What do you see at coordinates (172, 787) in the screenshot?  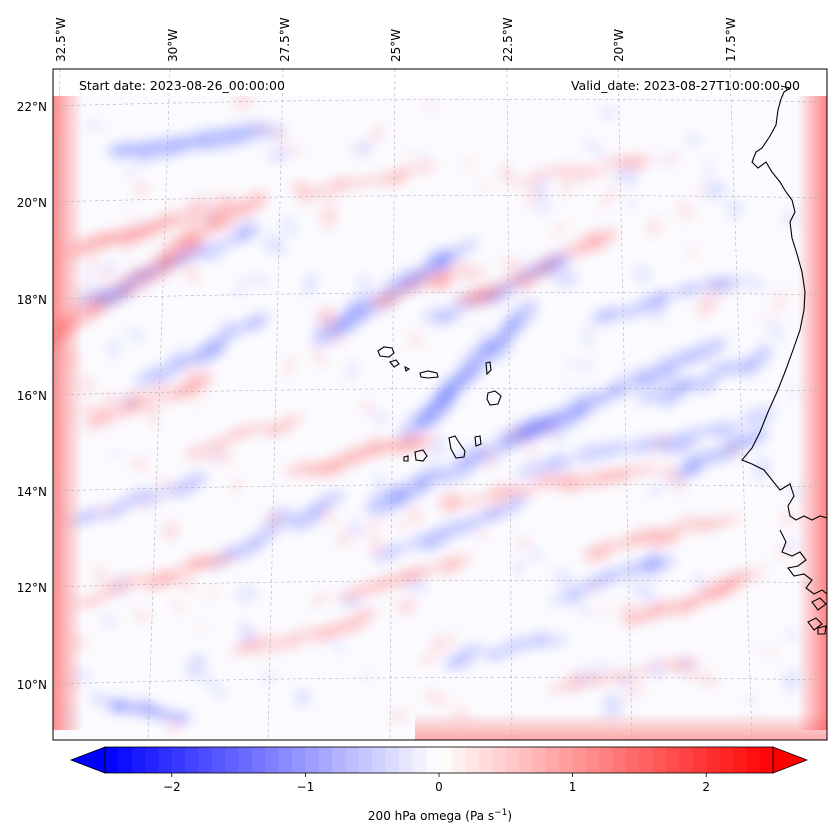 I see `colorbar-tick-label: −2` at bounding box center [172, 787].